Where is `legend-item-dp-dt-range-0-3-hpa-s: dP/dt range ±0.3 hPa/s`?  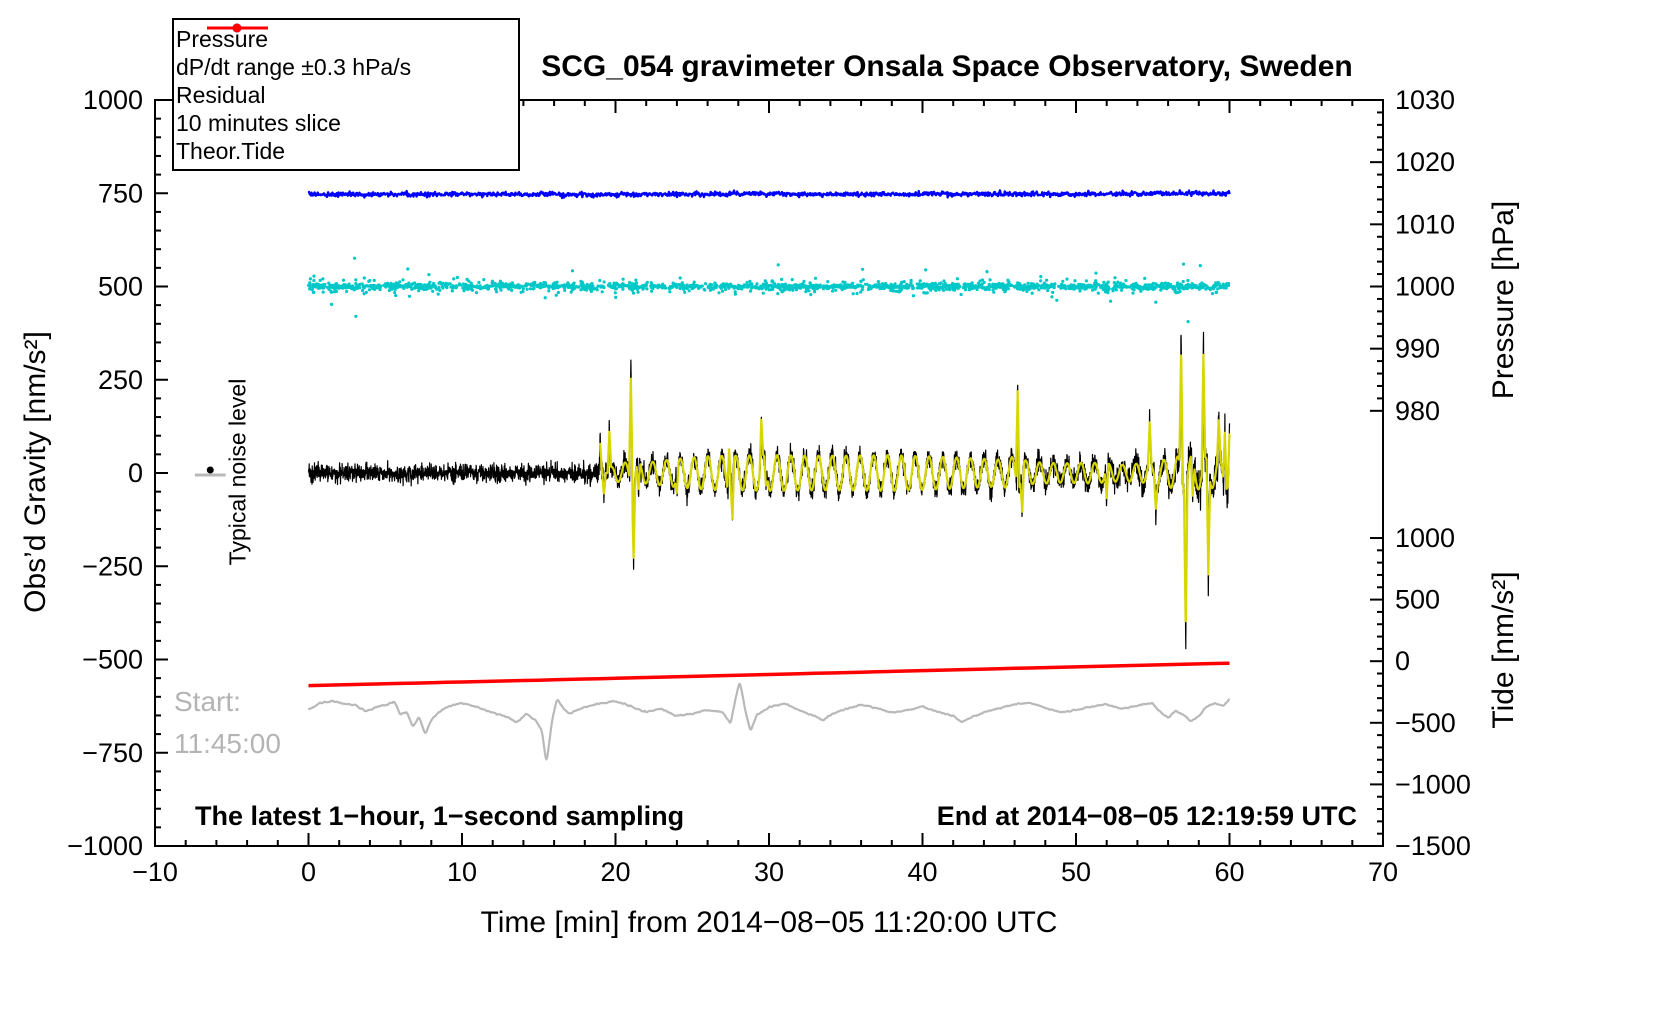 legend-item-dp-dt-range-0-3-hpa-s: dP/dt range ±0.3 hPa/s is located at coordinates (346, 52).